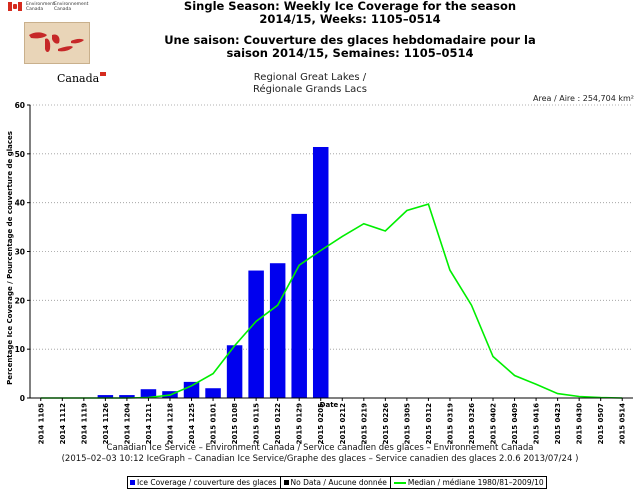 The height and width of the screenshot is (493, 640). Describe the element at coordinates (20, 203) in the screenshot. I see `y-tick-label: 40` at that location.